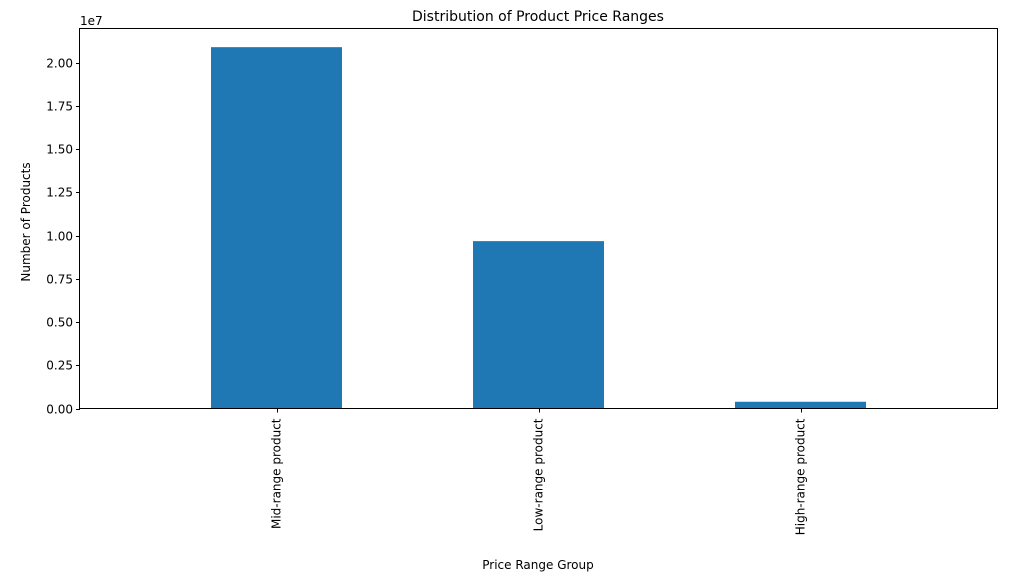 Image resolution: width=1024 pixels, height=580 pixels. Describe the element at coordinates (59, 323) in the screenshot. I see `y-tick-label: 0.50` at that location.